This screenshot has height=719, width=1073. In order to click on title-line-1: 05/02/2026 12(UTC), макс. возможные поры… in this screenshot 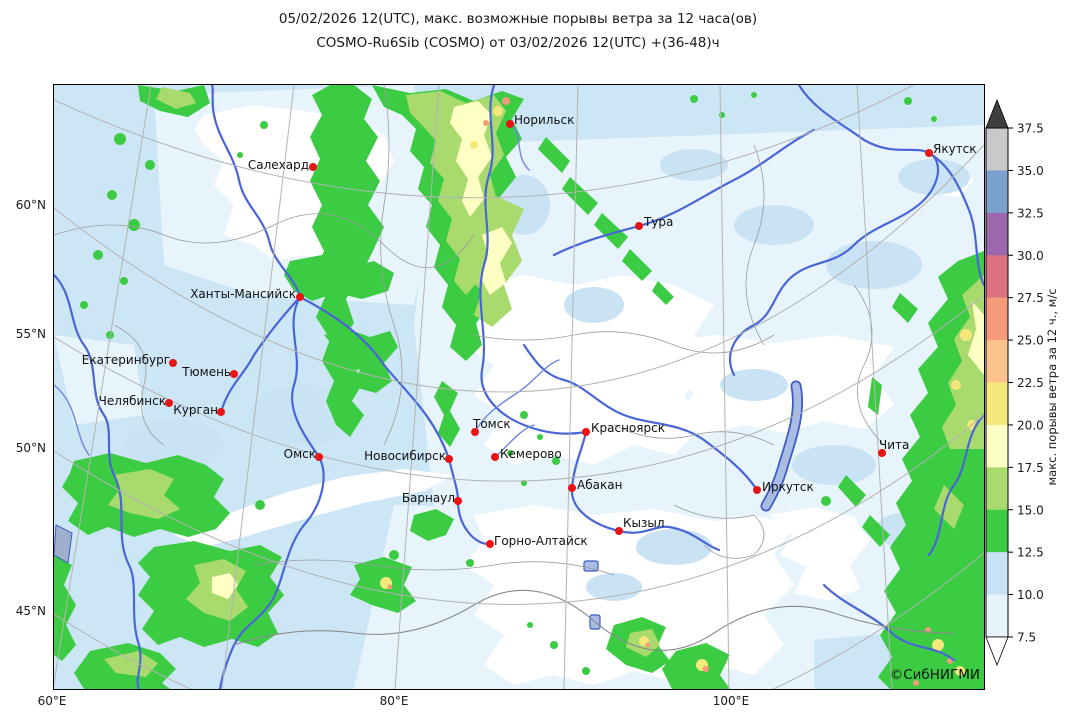, I will do `click(518, 19)`.